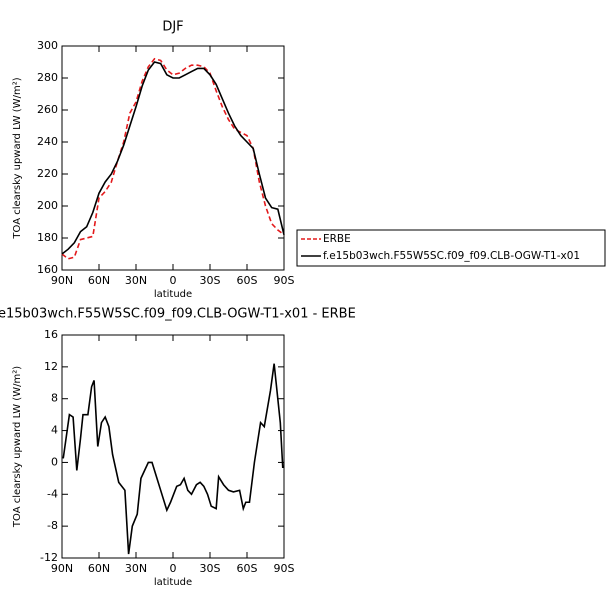 Image resolution: width=616 pixels, height=616 pixels. Describe the element at coordinates (54, 461) in the screenshot. I see `y-tick-label: 0` at that location.